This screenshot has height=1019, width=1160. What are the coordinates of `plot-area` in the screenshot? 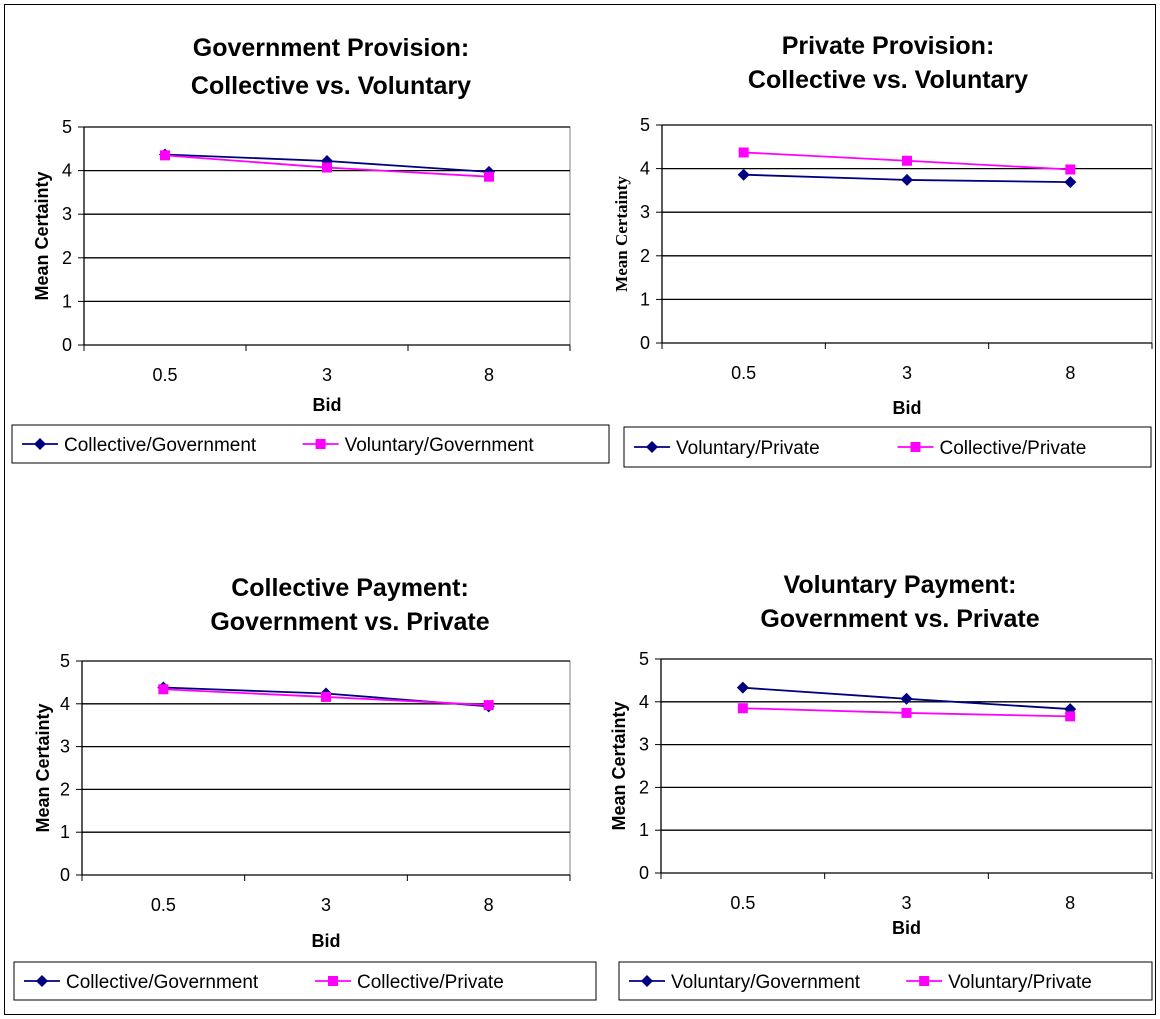 It's located at (906, 766).